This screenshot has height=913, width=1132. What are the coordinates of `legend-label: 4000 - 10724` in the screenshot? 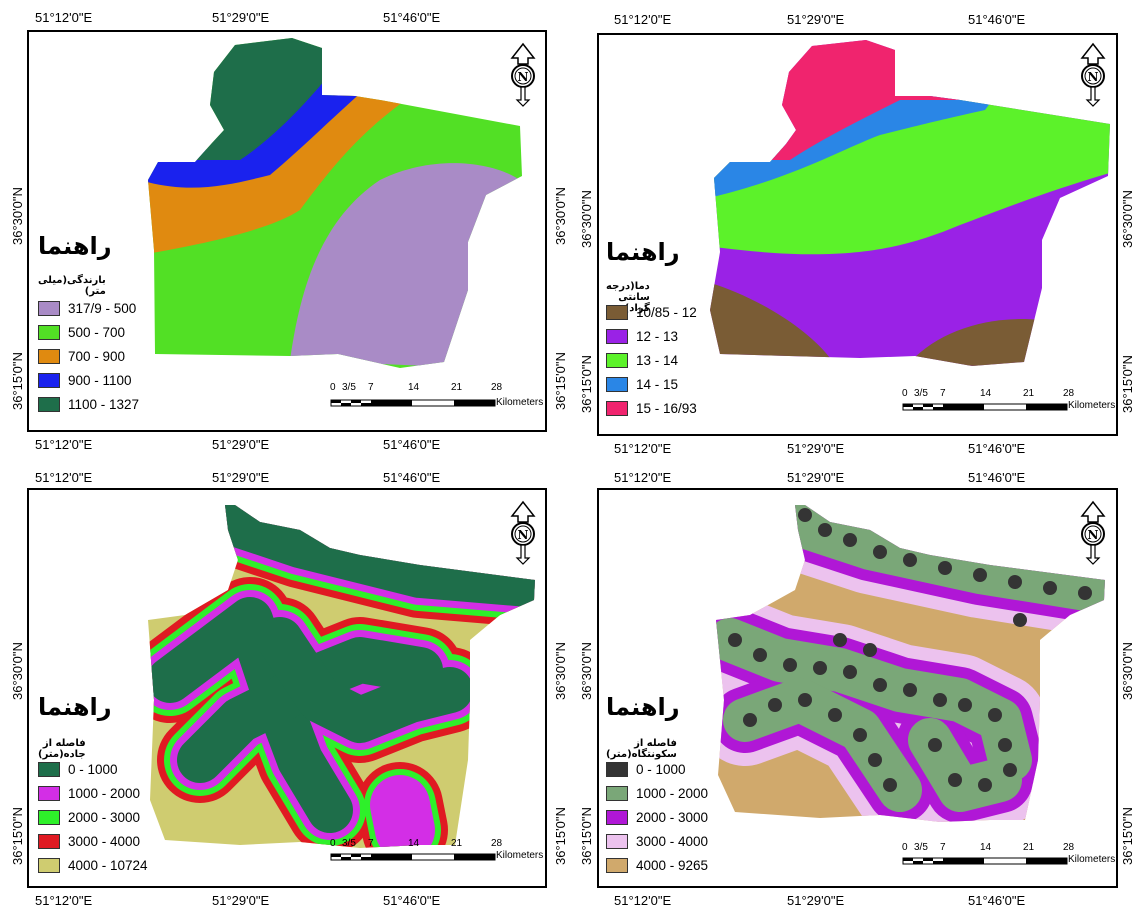 It's located at (108, 865).